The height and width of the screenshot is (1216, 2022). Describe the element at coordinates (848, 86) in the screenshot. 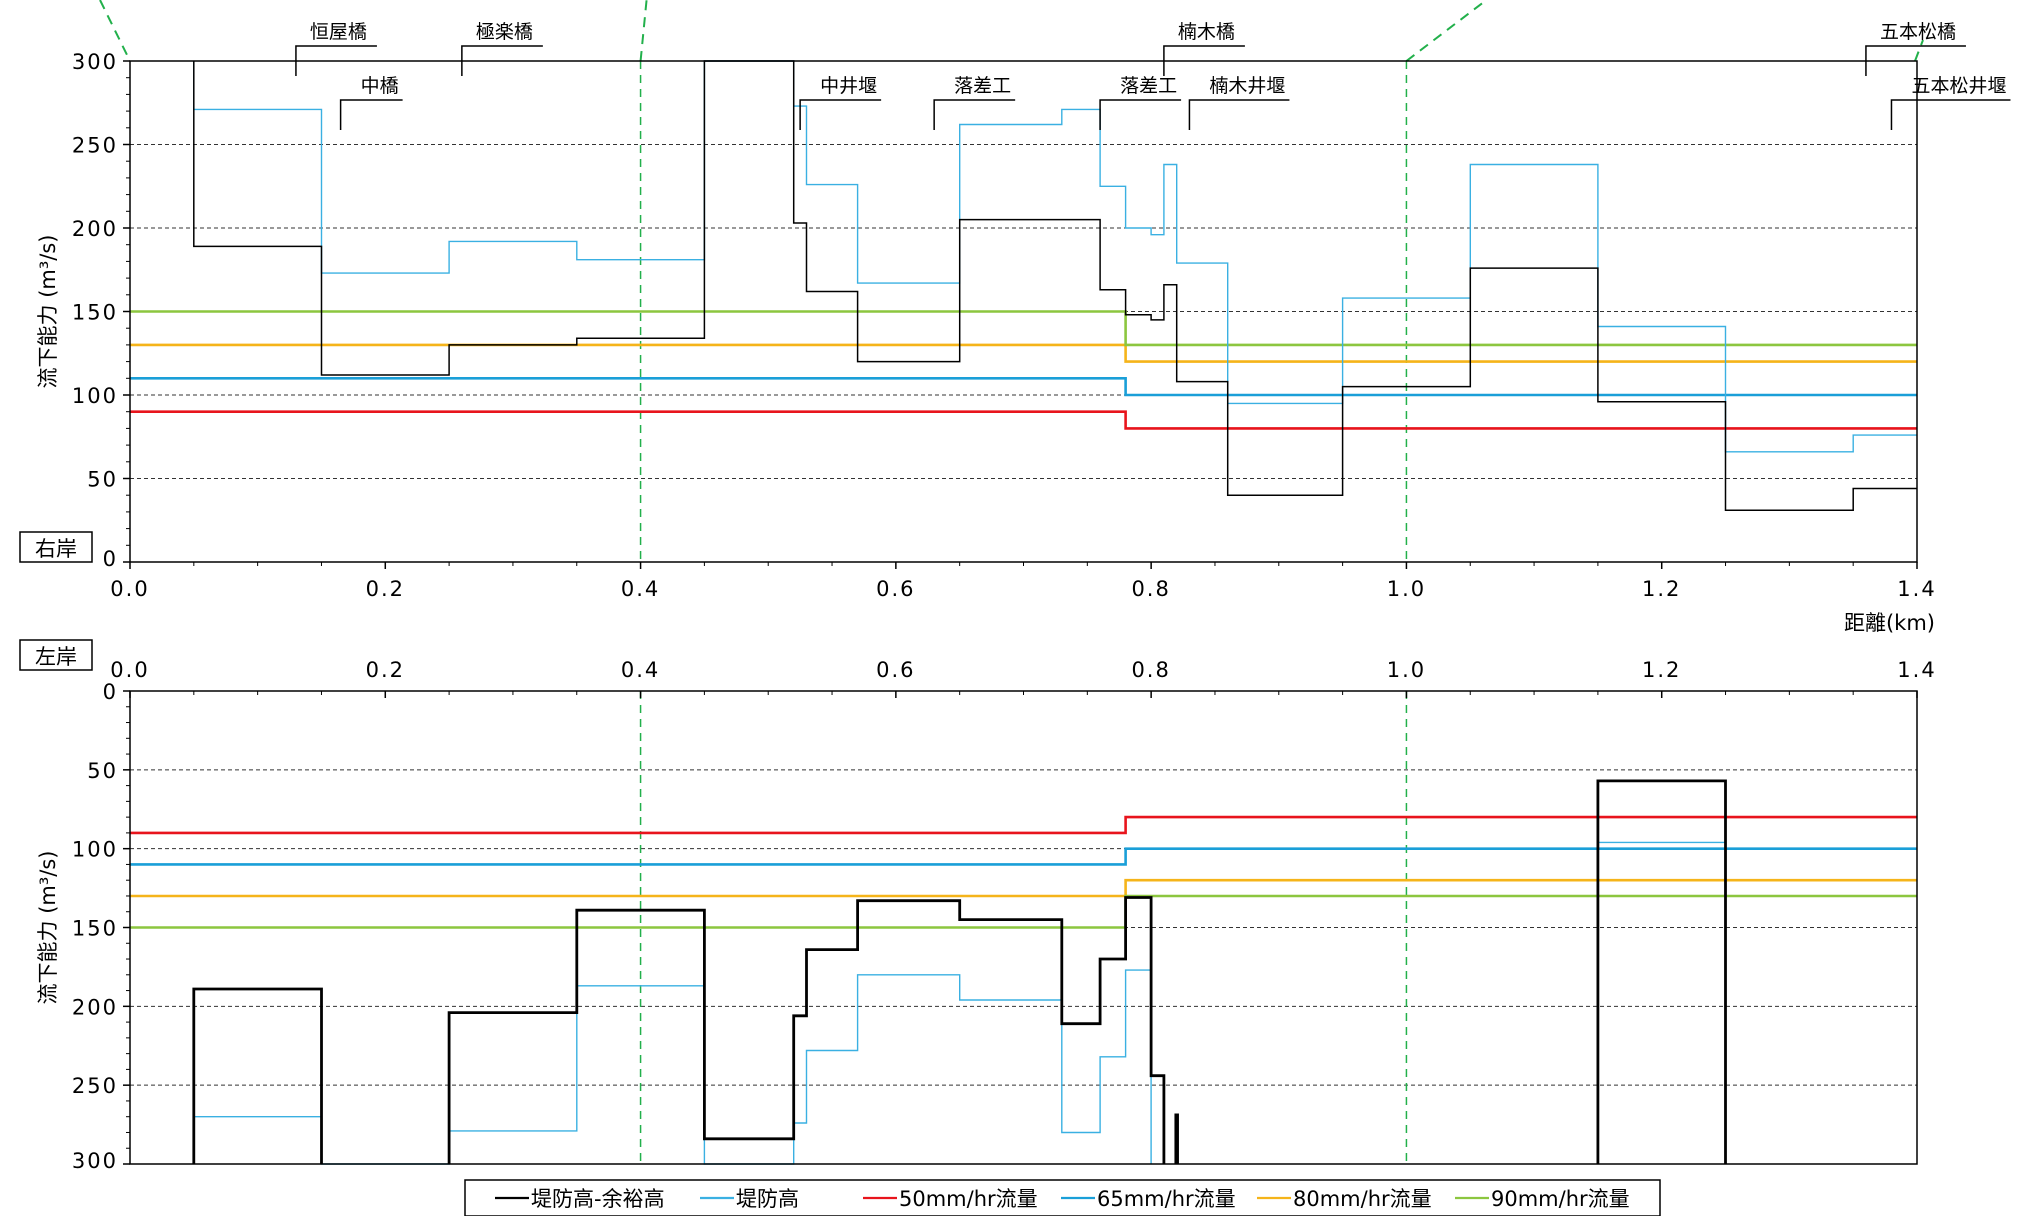

I see `structure-label: 中井堰` at that location.